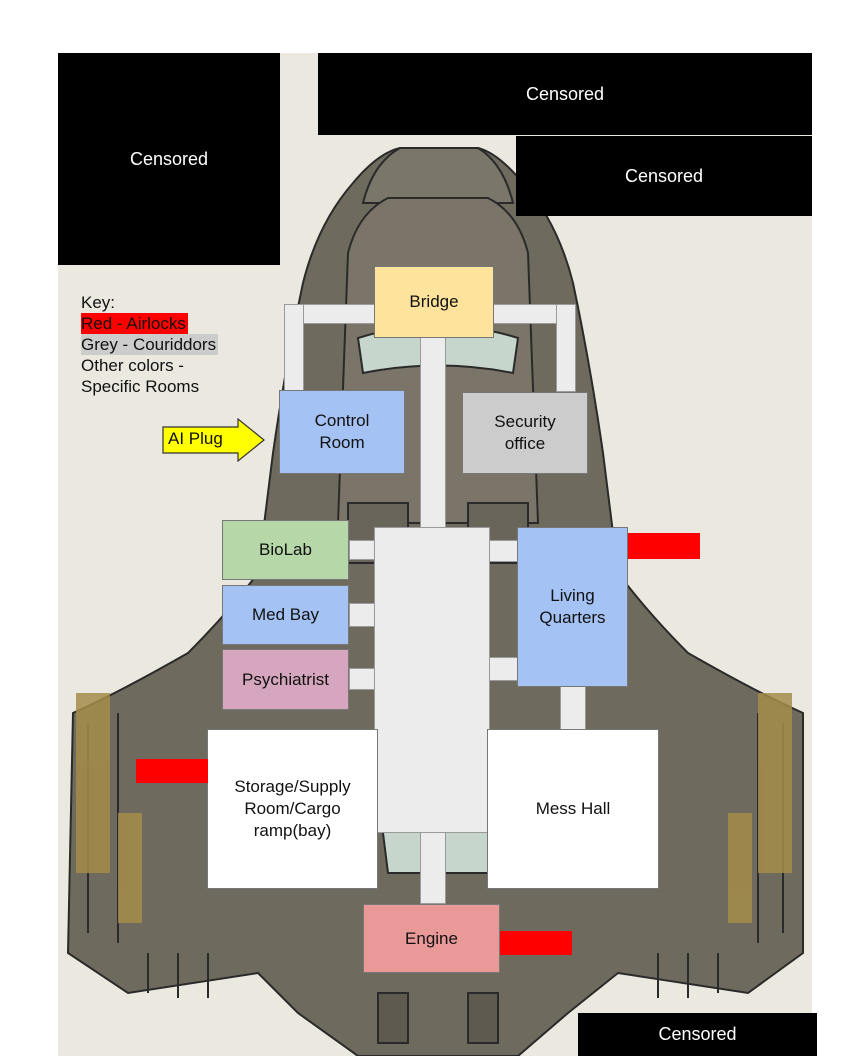  Describe the element at coordinates (664, 546) in the screenshot. I see `airlock-living-quarters` at that location.